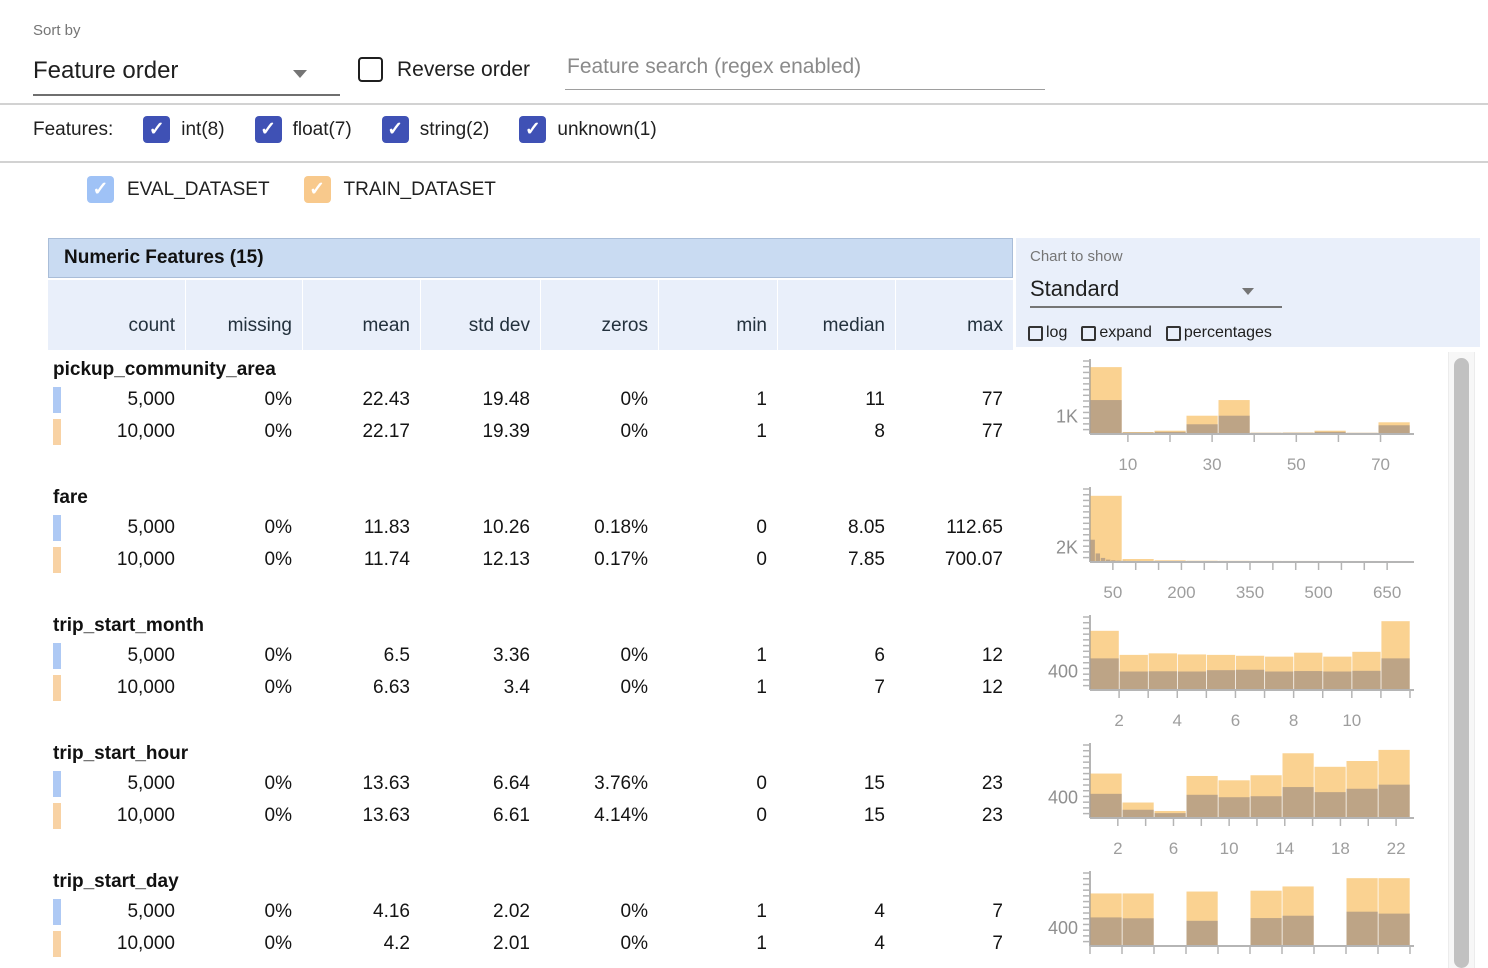 This screenshot has width=1488, height=968. I want to click on feature-histogram: 400 2 4 6 8 10, so click(1231, 672).